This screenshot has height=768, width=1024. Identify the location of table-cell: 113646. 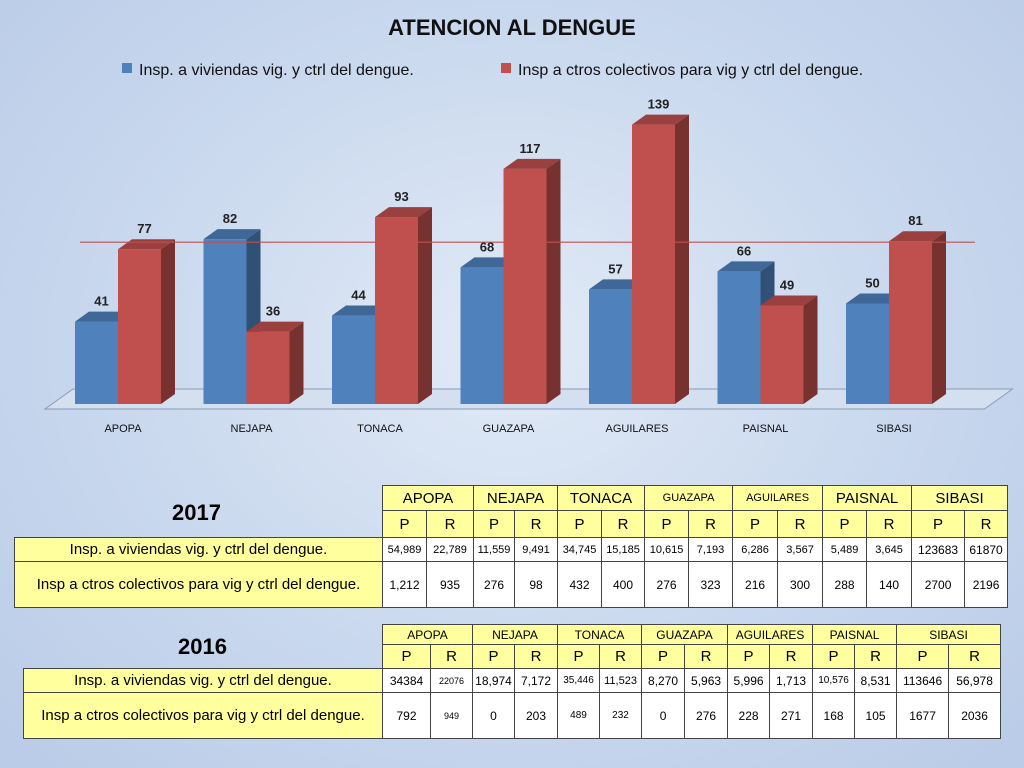
(923, 680).